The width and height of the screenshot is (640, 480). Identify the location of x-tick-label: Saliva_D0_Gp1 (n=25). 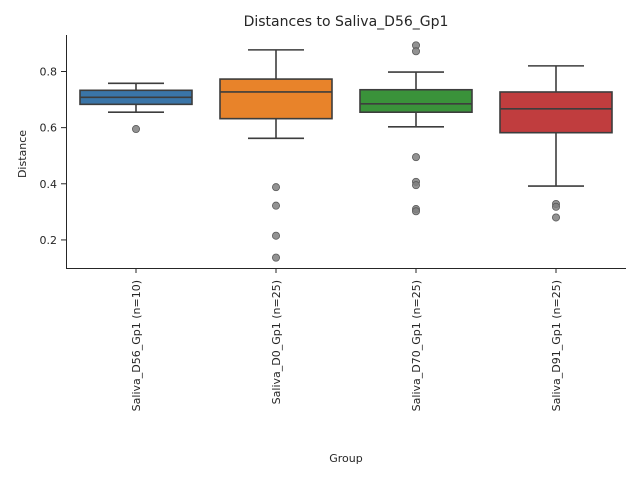
(276, 342).